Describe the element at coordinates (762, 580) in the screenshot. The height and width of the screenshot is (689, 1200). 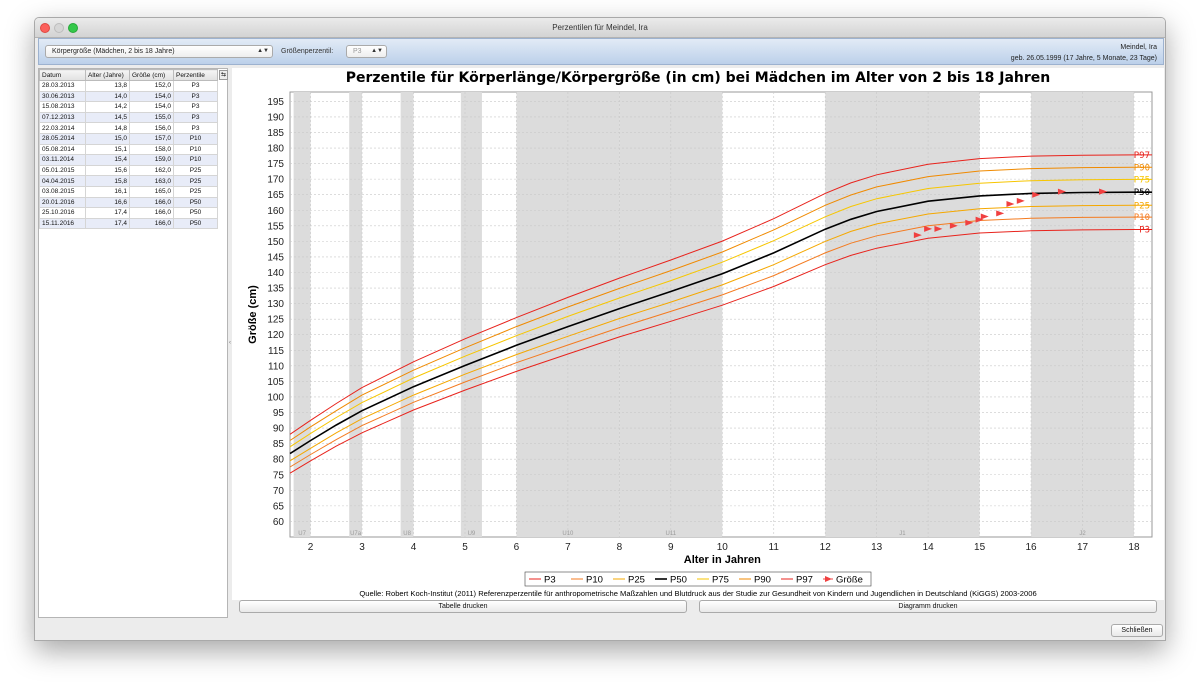
I see `legend-label: P90` at that location.